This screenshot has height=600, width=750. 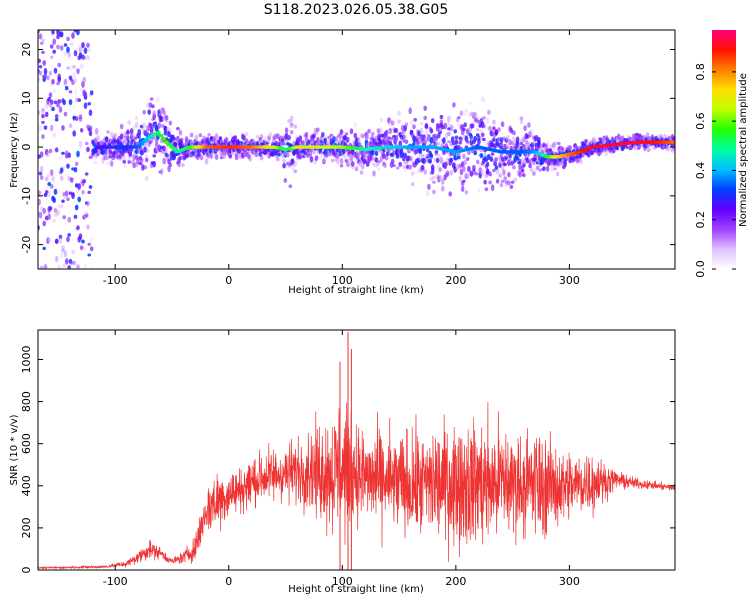 What do you see at coordinates (26, 245) in the screenshot?
I see `spectrogram-y-tick-label: -20` at bounding box center [26, 245].